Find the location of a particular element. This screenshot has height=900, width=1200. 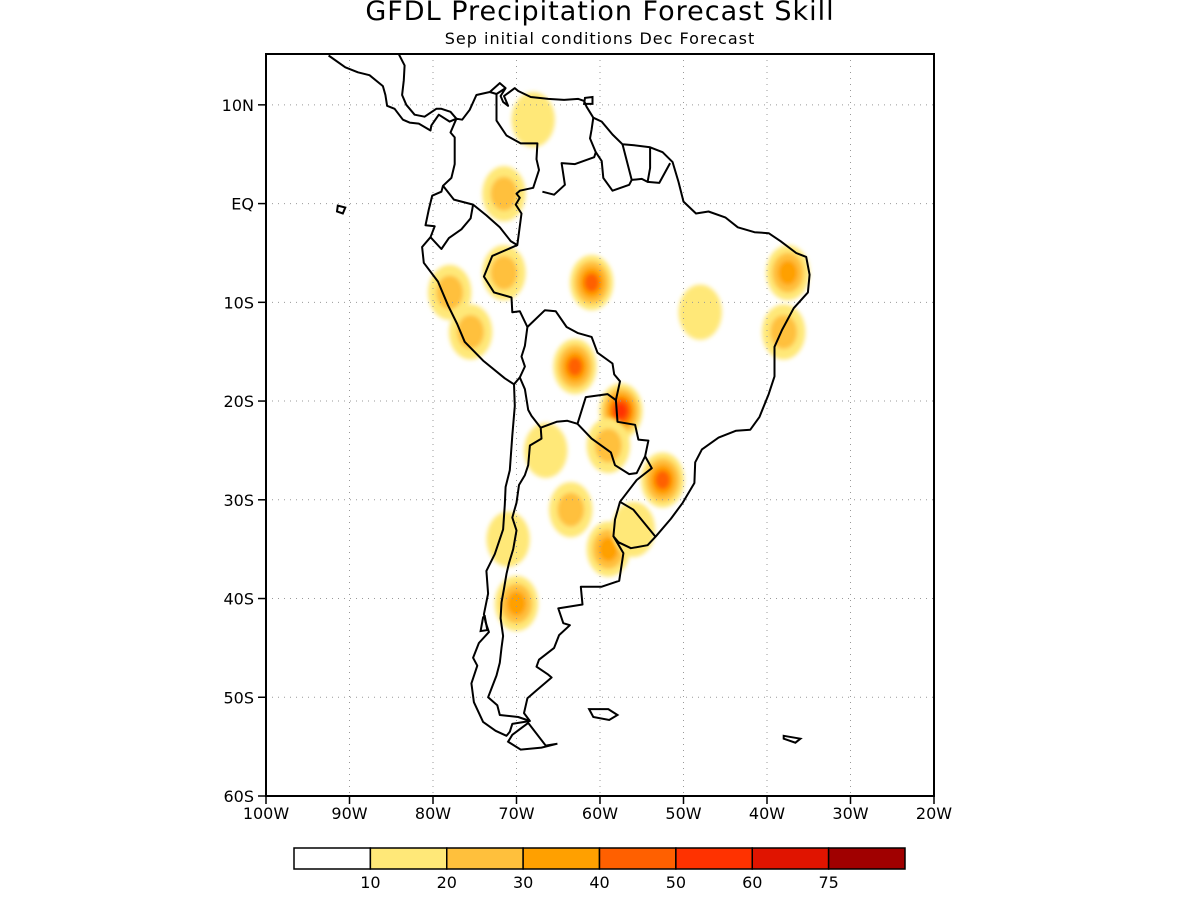

lat-tick-label: 50S is located at coordinates (238, 697).